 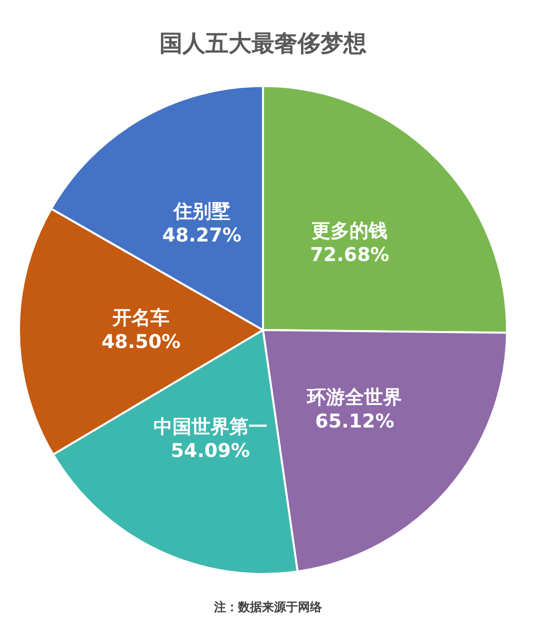 I want to click on slice-label: 环游全世界, so click(x=354, y=397).